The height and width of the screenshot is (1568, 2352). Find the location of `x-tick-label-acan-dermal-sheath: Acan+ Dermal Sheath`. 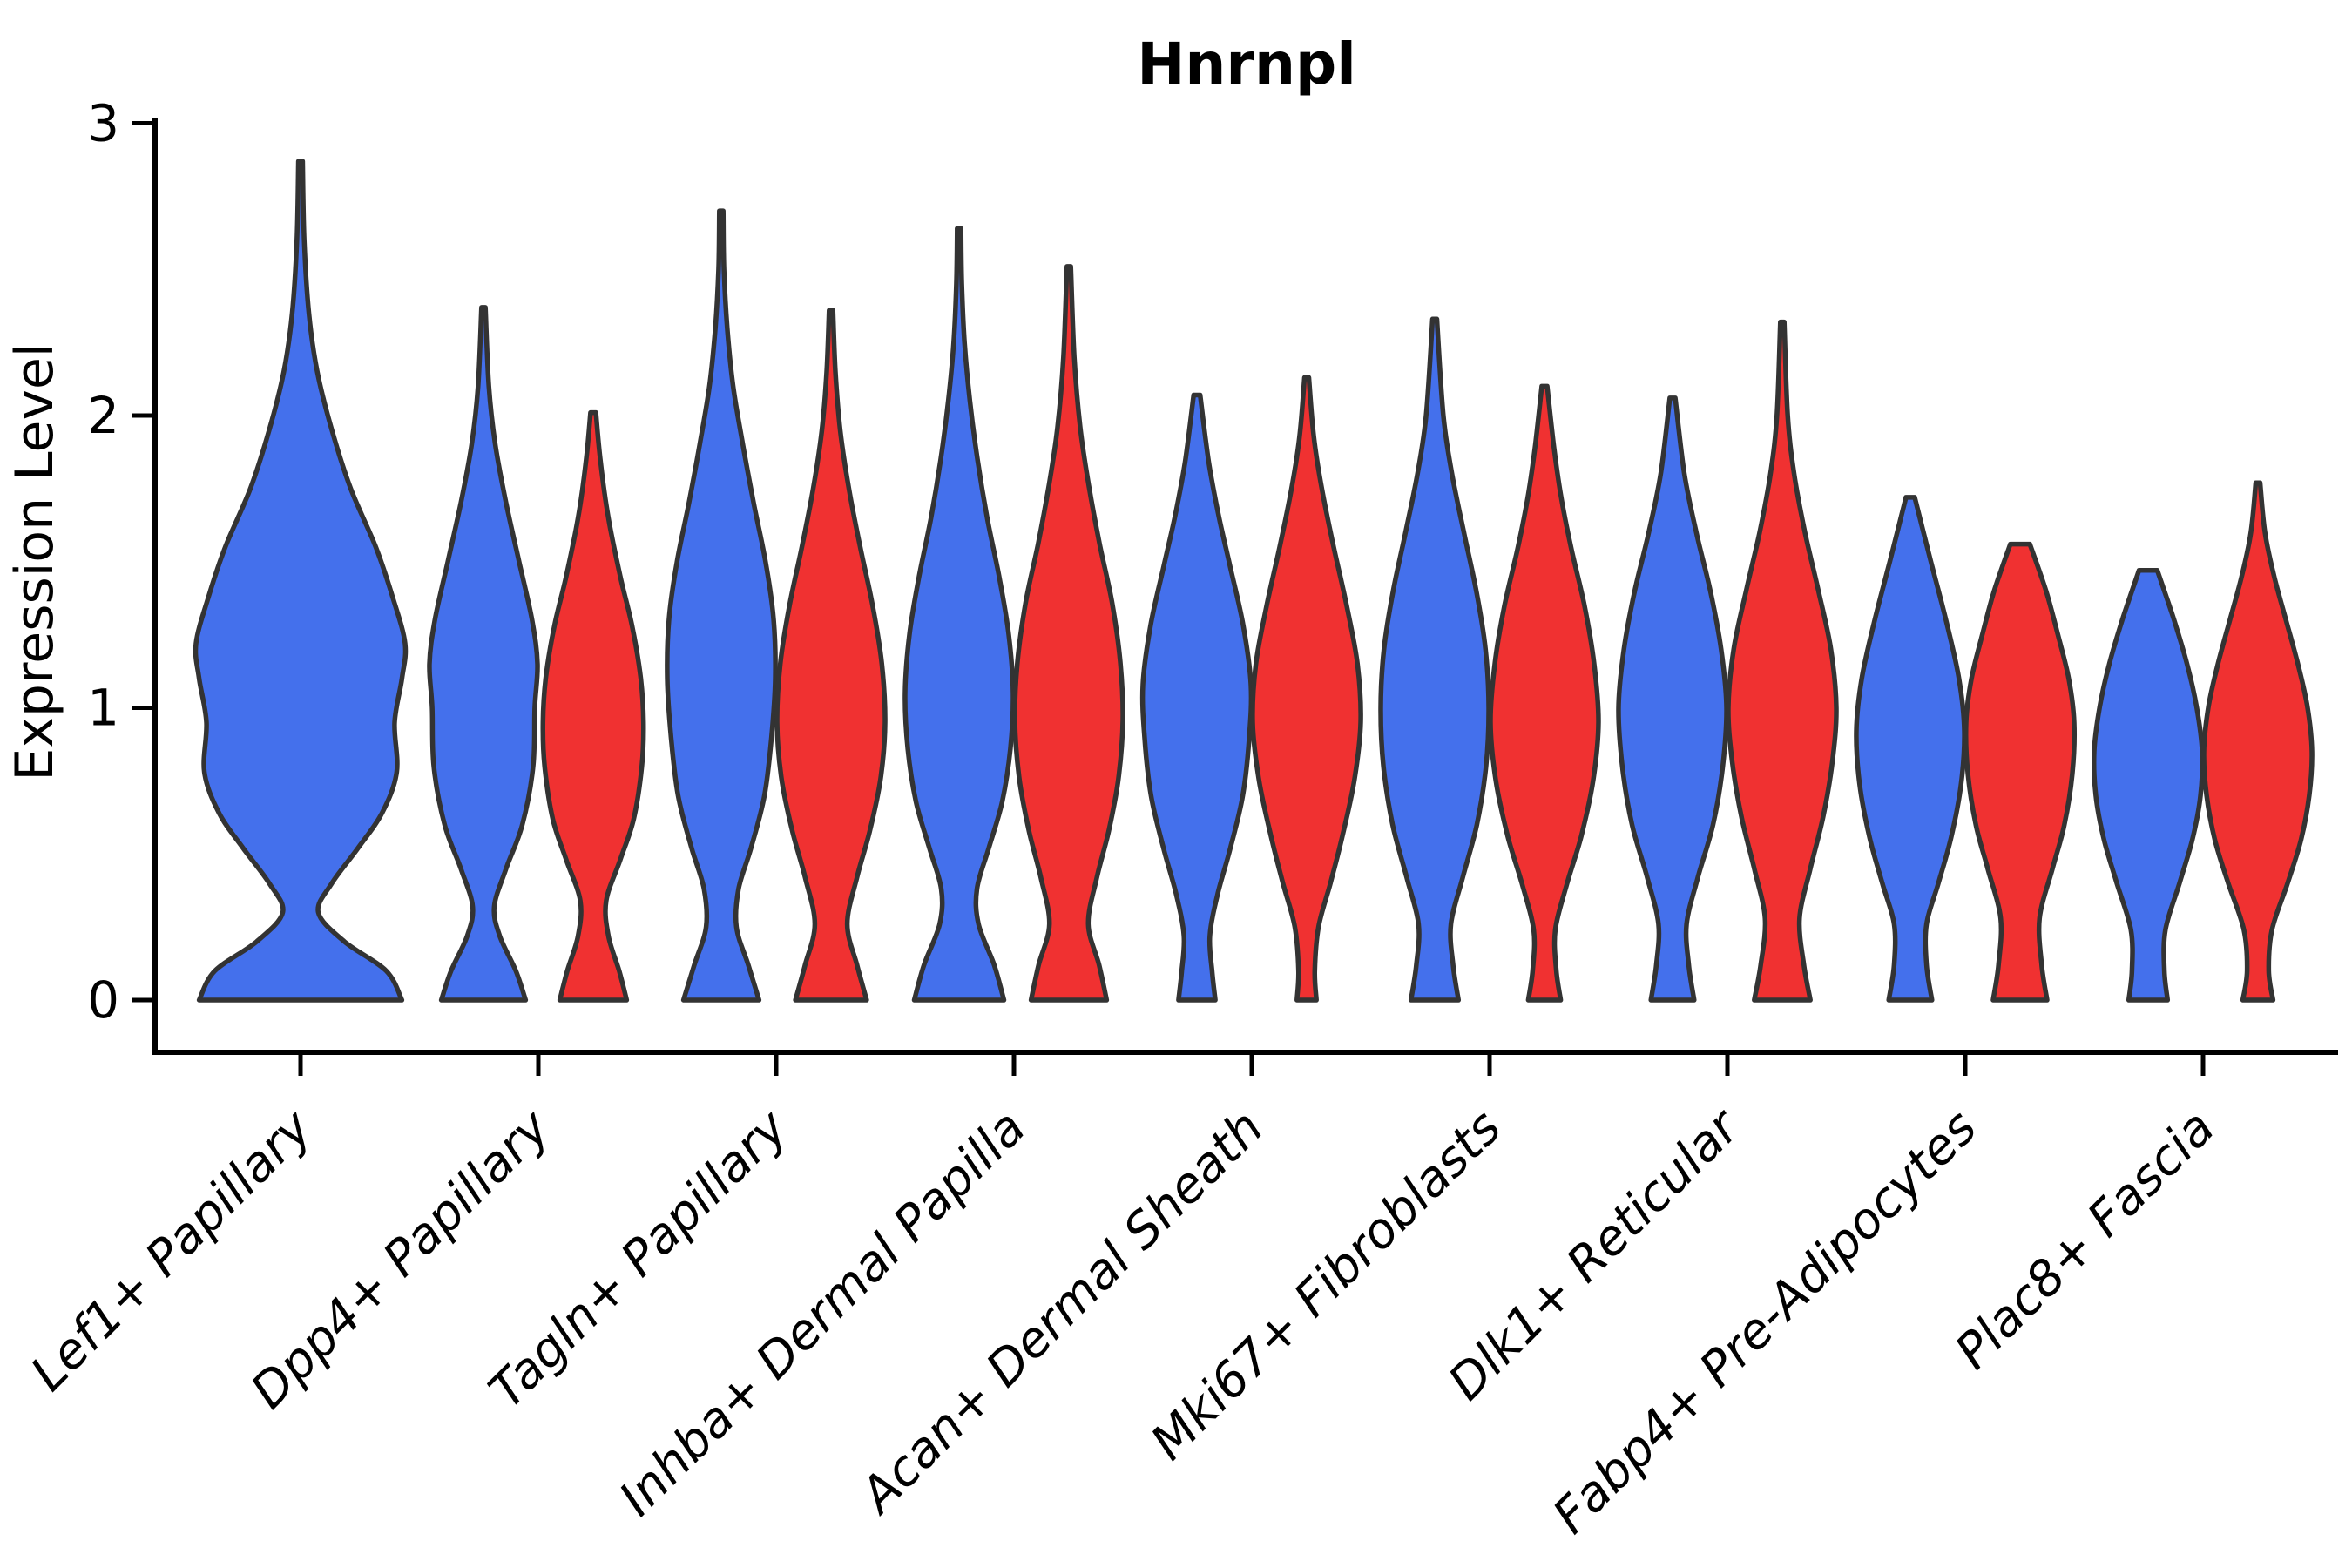

x-tick-label-acan-dermal-sheath: Acan+ Dermal Sheath is located at coordinates (1061, 1312).